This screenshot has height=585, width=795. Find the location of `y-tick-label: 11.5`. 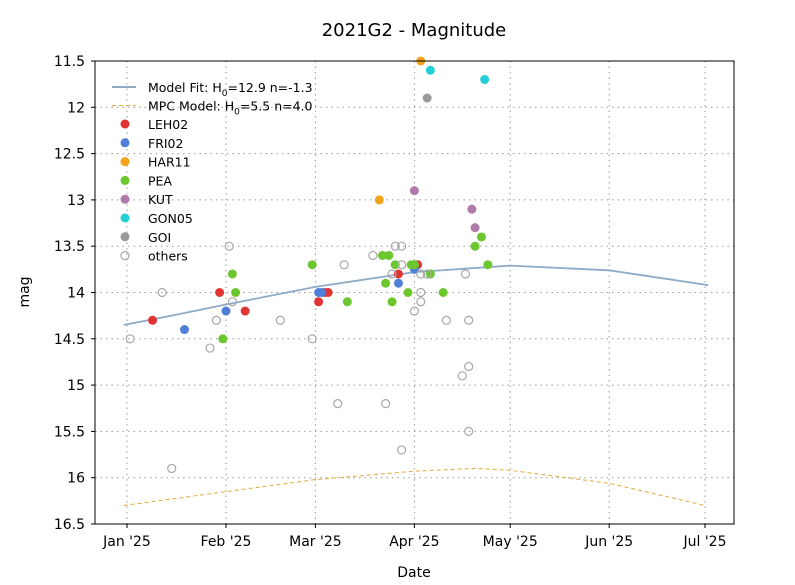

y-tick-label: 11.5 is located at coordinates (69, 62).